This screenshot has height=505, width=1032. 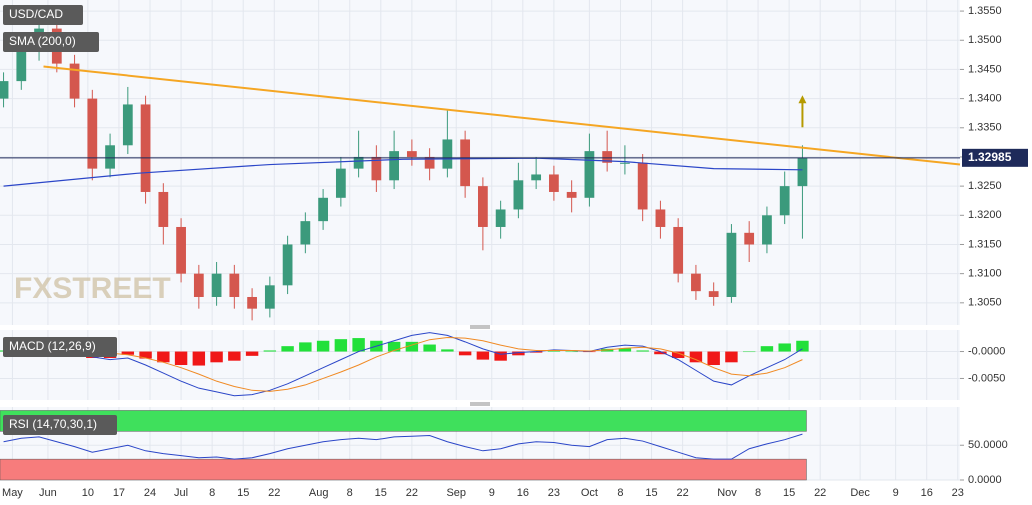 What do you see at coordinates (985, 480) in the screenshot?
I see `y-tick-label: 0.0000` at bounding box center [985, 480].